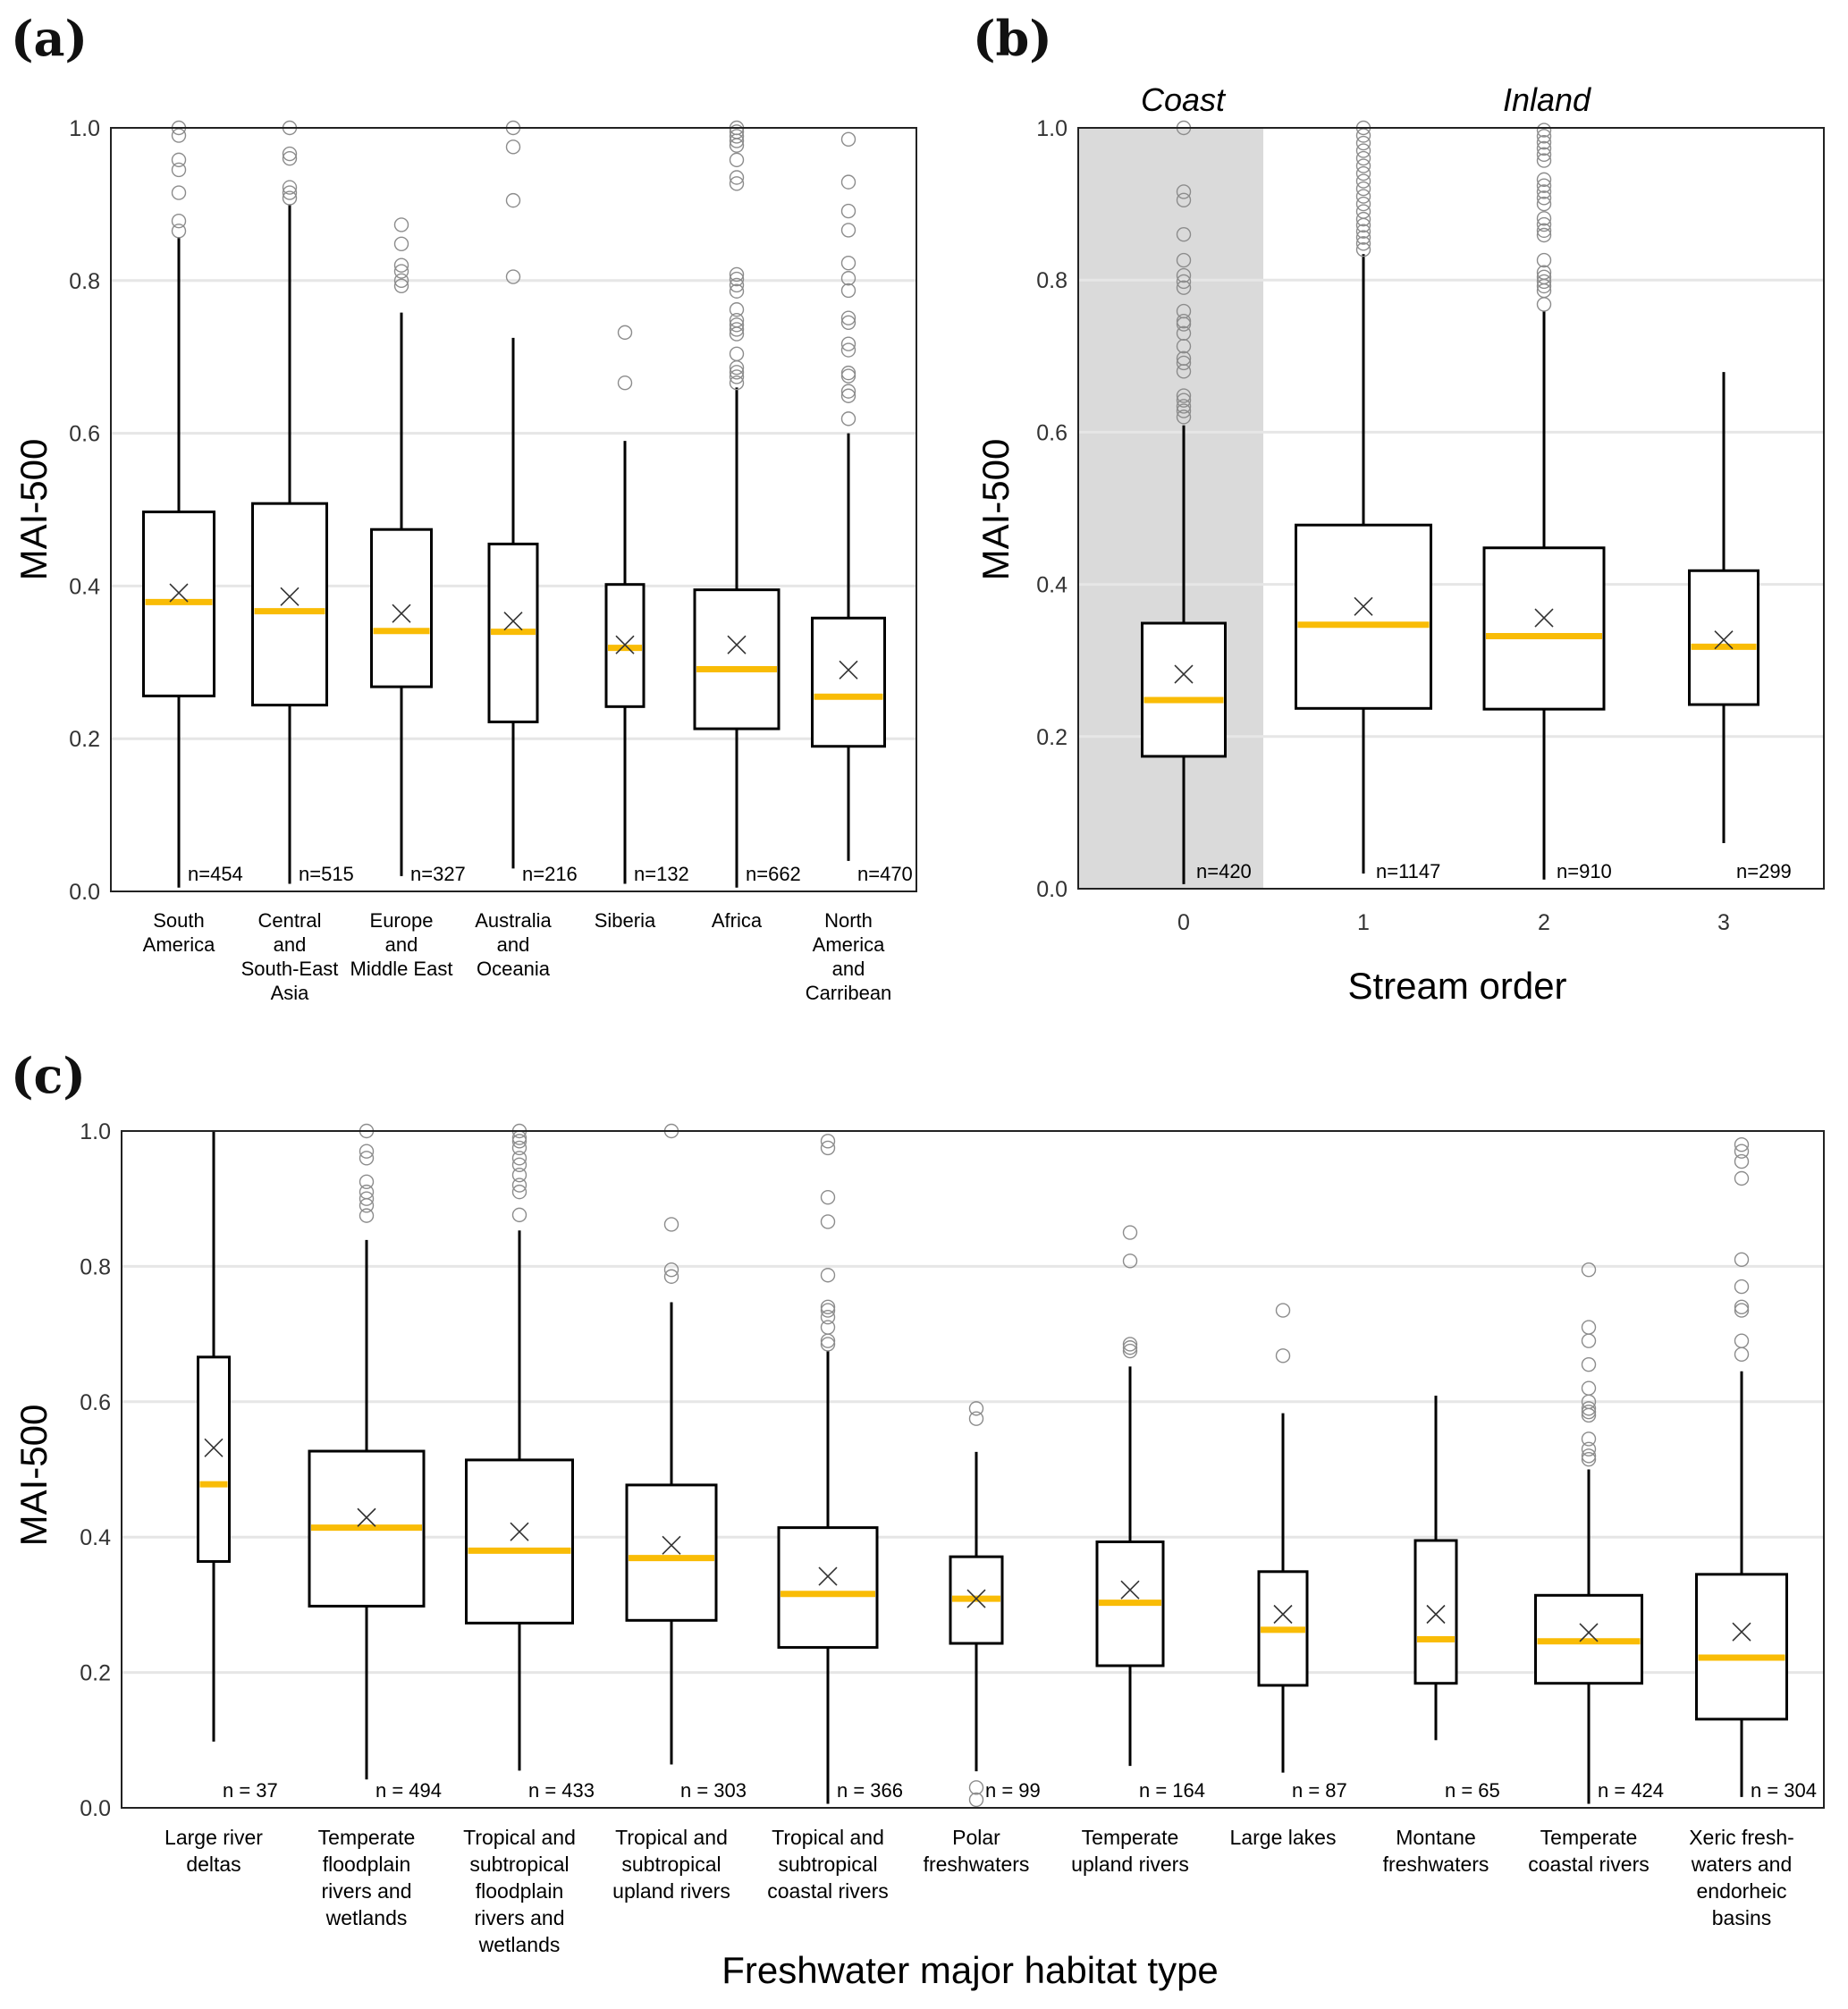  Describe the element at coordinates (84, 434) in the screenshot. I see `y-tick-label: 0.6` at that location.